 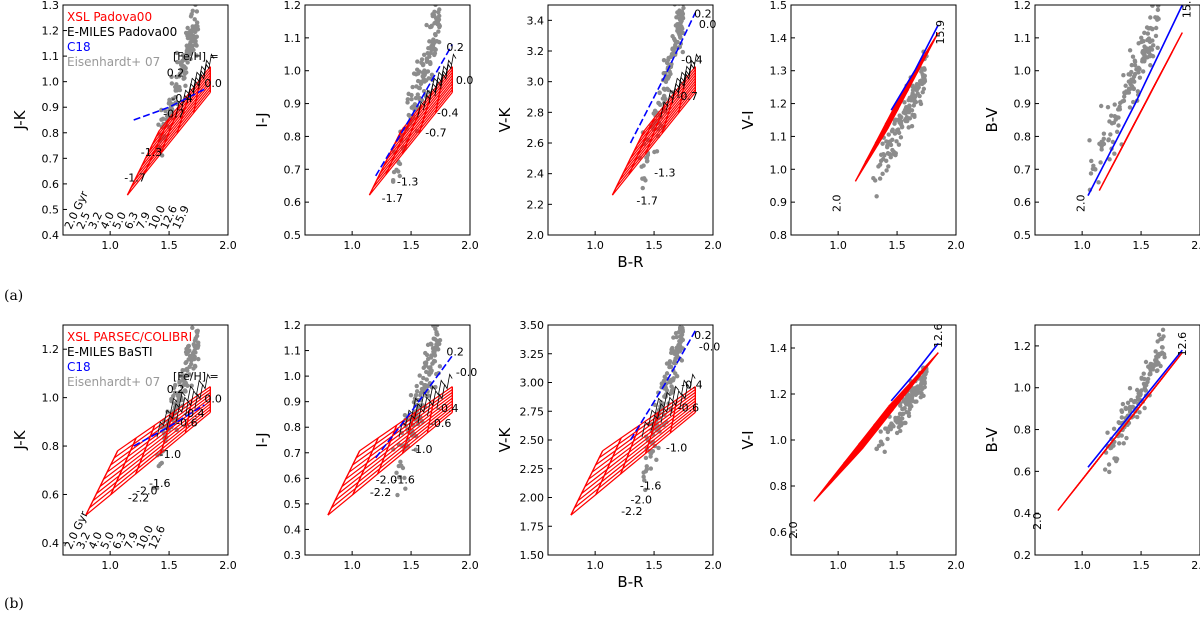 I want to click on y-tick-label: 1.2, so click(x=1023, y=346).